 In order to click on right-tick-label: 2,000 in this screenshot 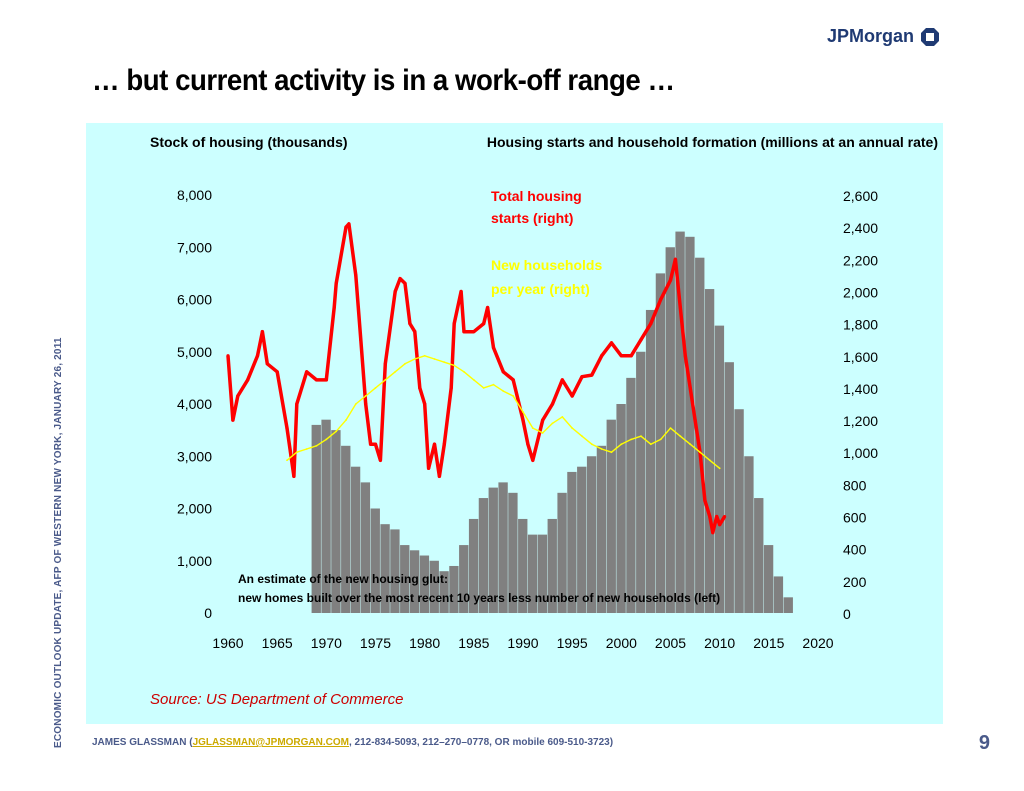, I will do `click(860, 292)`.